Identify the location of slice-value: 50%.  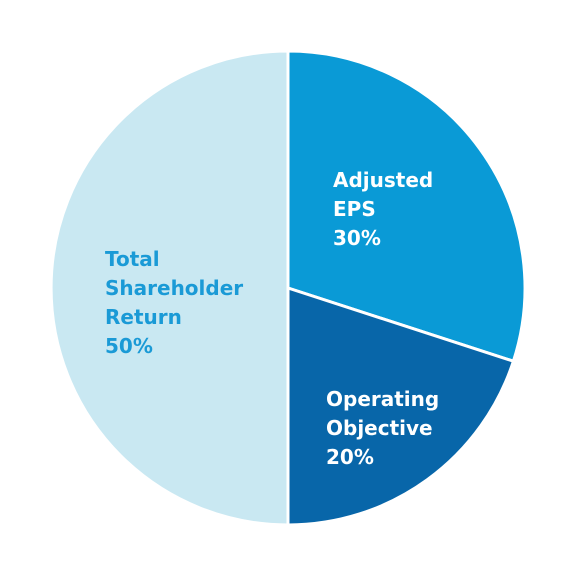
(129, 346).